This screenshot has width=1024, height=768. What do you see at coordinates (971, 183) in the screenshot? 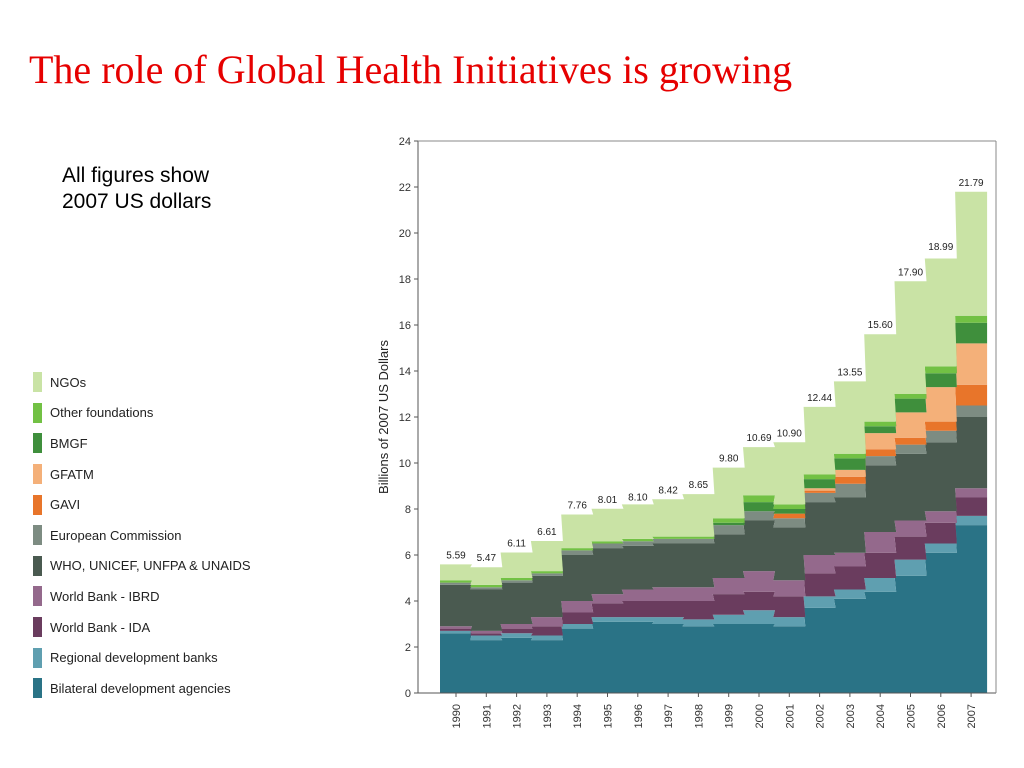
I see `total-data-label: 21.79` at bounding box center [971, 183].